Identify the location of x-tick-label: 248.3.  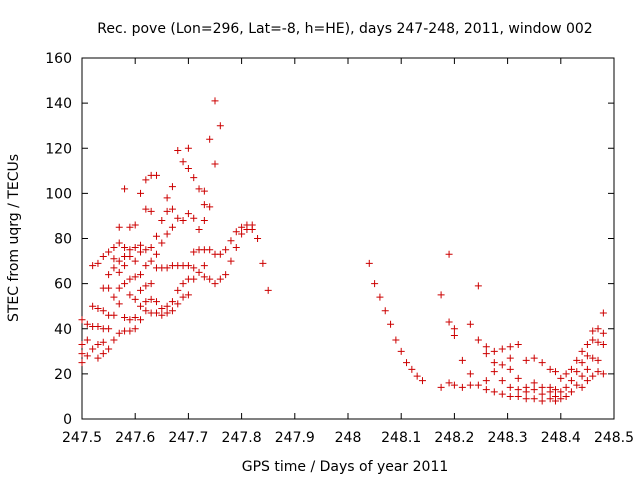
(508, 438).